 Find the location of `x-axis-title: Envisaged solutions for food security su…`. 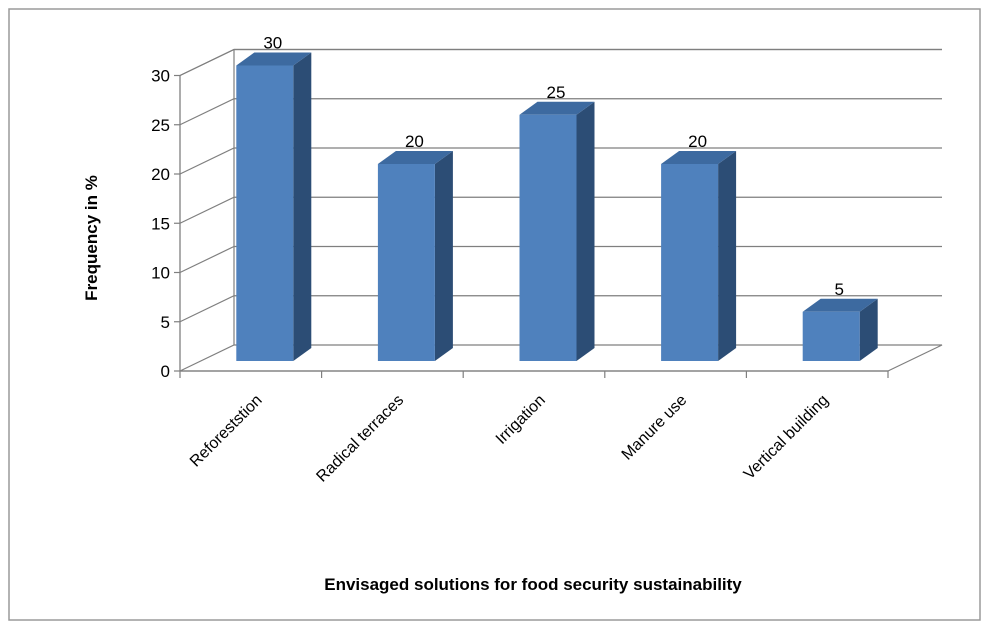

x-axis-title: Envisaged solutions for food security su… is located at coordinates (533, 584).